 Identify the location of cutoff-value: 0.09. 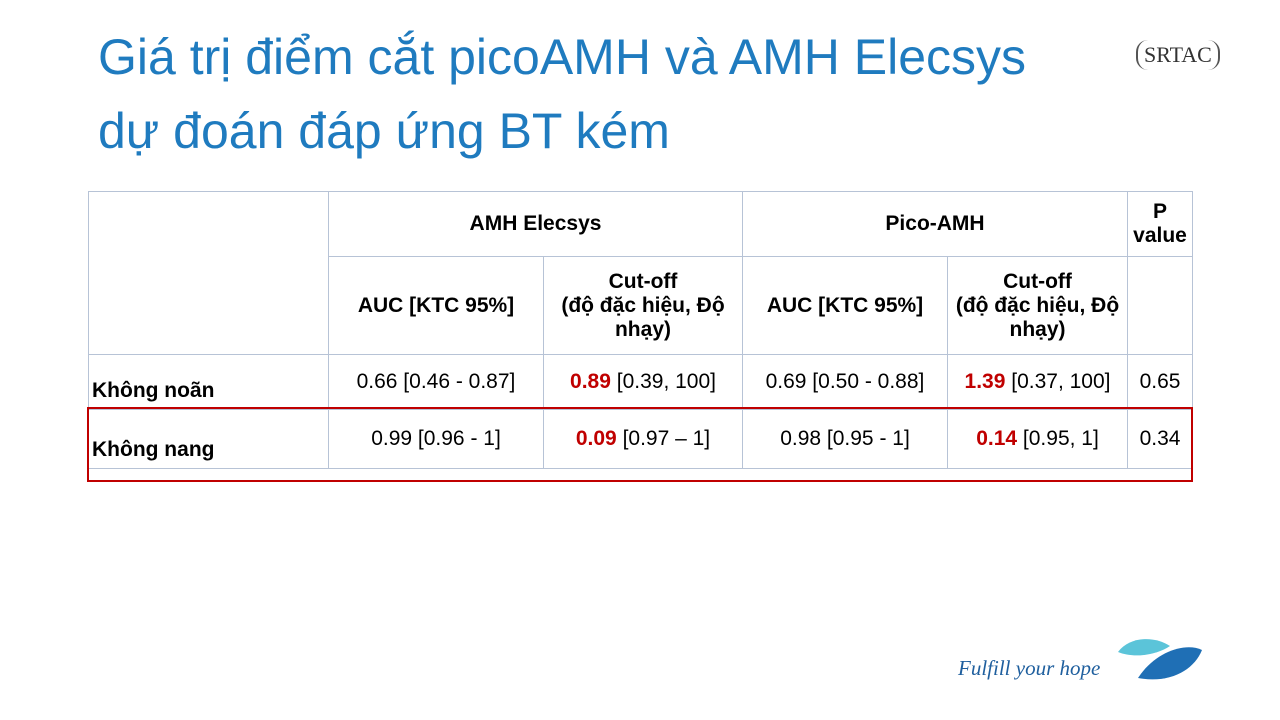
(596, 438).